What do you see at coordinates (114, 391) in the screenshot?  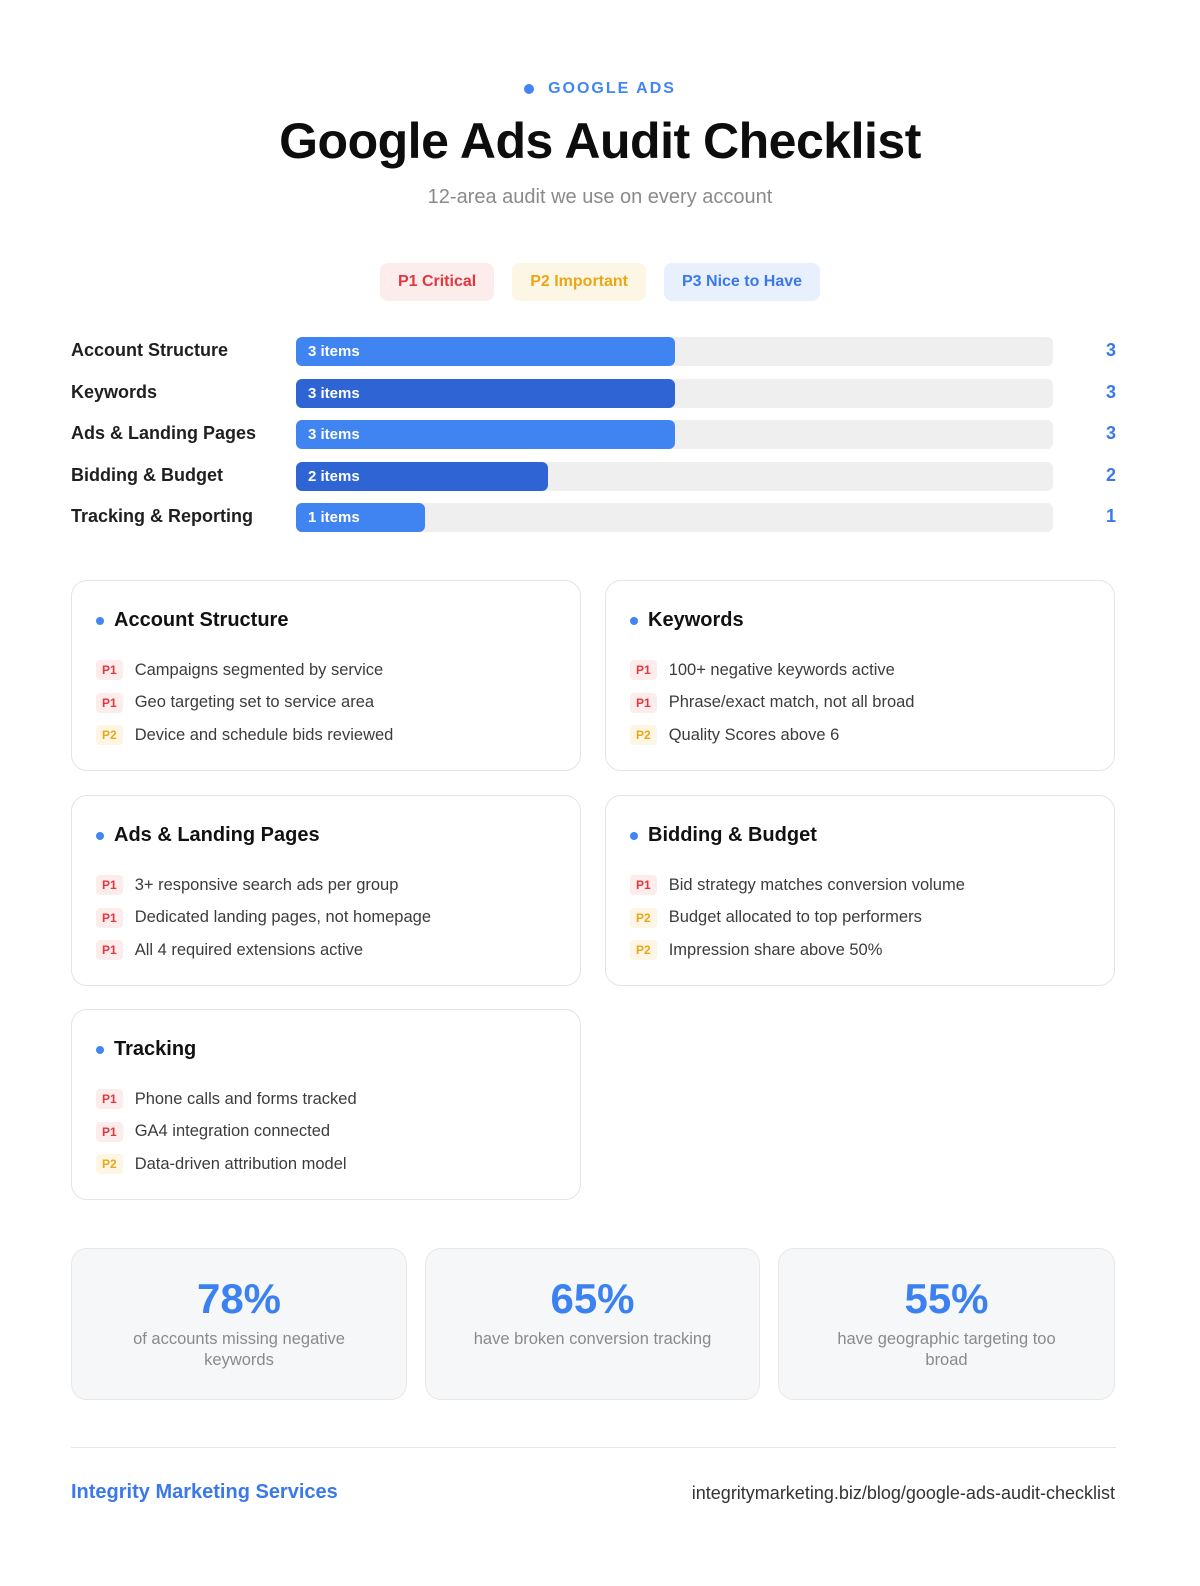 I see `bar-category-label: Keywords` at bounding box center [114, 391].